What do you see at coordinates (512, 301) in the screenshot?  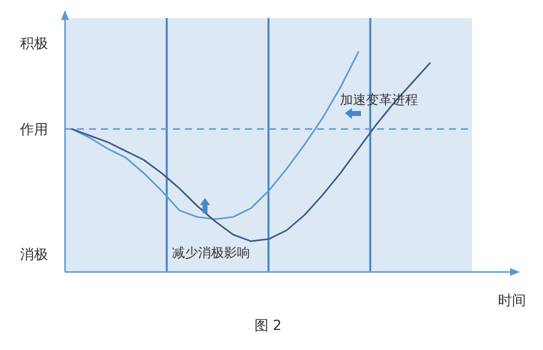 I see `text: 时间` at bounding box center [512, 301].